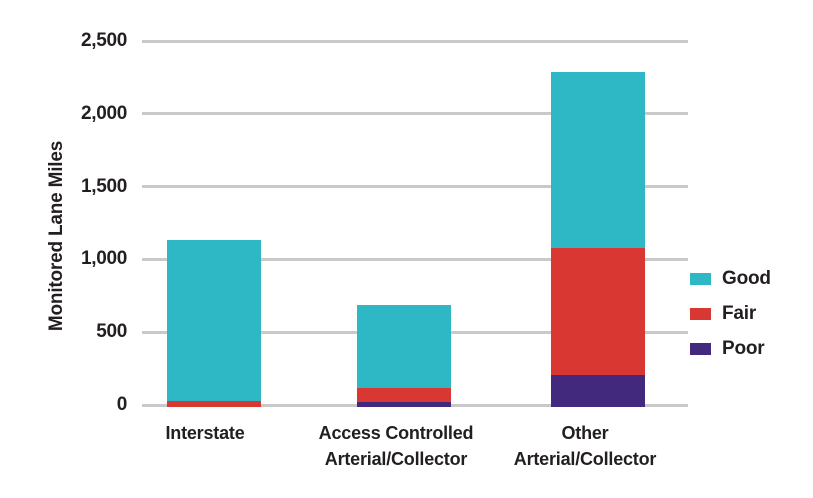 This screenshot has width=813, height=498. I want to click on legend-swatch-fair, so click(700, 314).